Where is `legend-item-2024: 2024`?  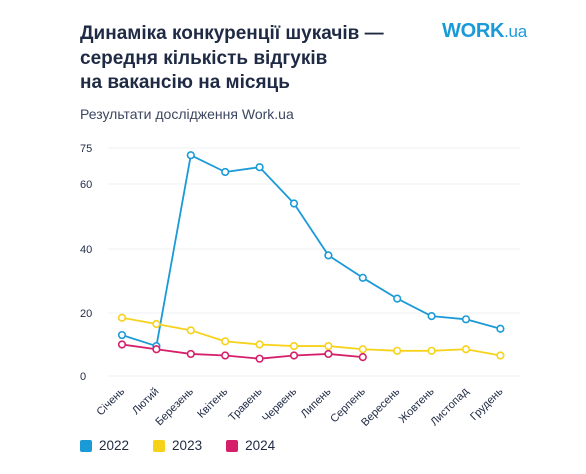 legend-item-2024: 2024 is located at coordinates (250, 445).